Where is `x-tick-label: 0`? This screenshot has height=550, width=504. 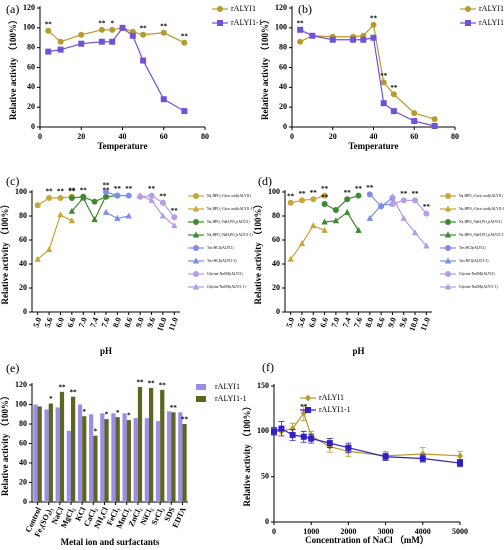 x-tick-label: 0 is located at coordinates (292, 136).